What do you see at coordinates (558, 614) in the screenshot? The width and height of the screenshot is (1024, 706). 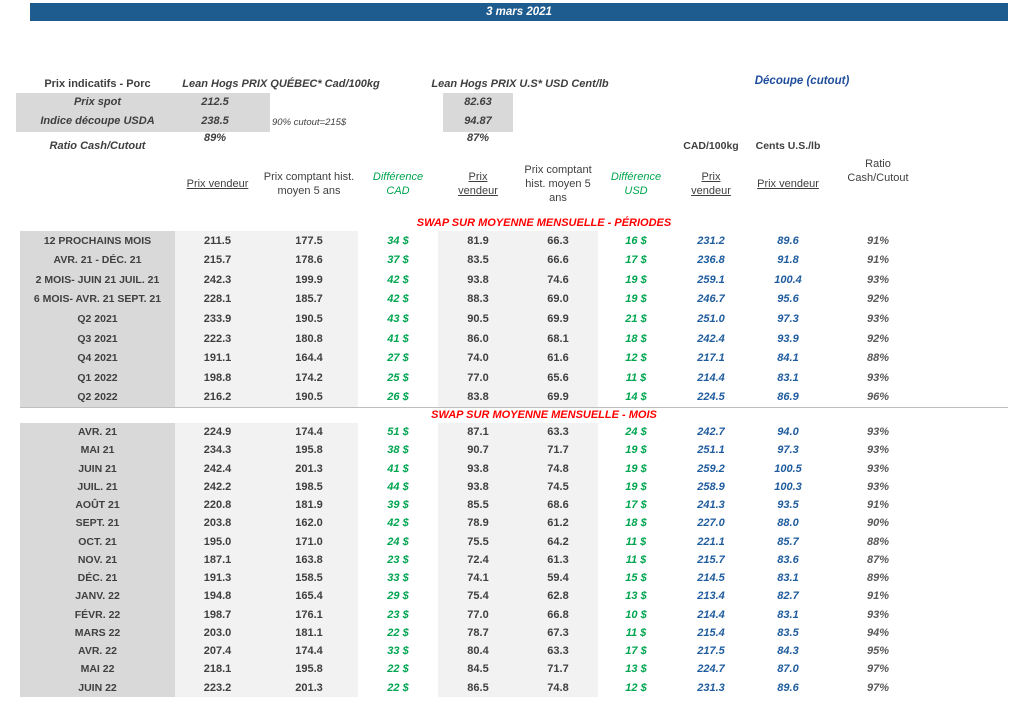 I see `usd-prix-comptant: 66.8` at bounding box center [558, 614].